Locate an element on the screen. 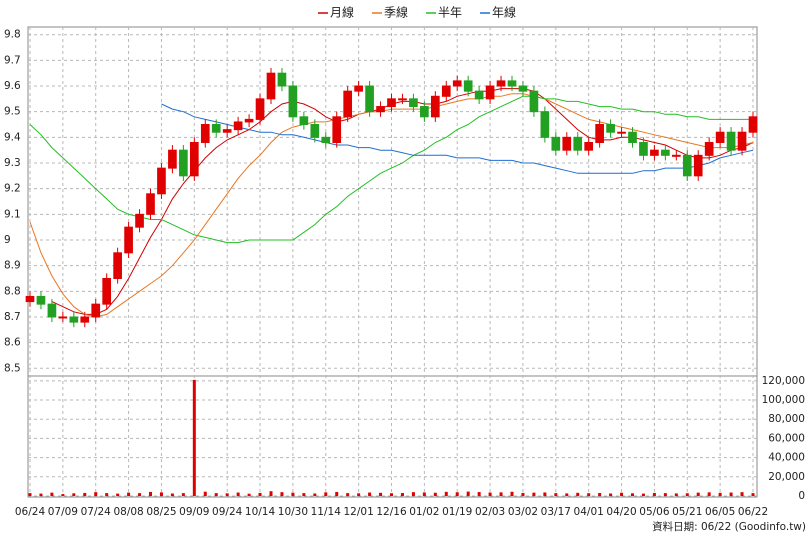 The width and height of the screenshot is (808, 540). y2-tick-label: 80,000 is located at coordinates (786, 419).